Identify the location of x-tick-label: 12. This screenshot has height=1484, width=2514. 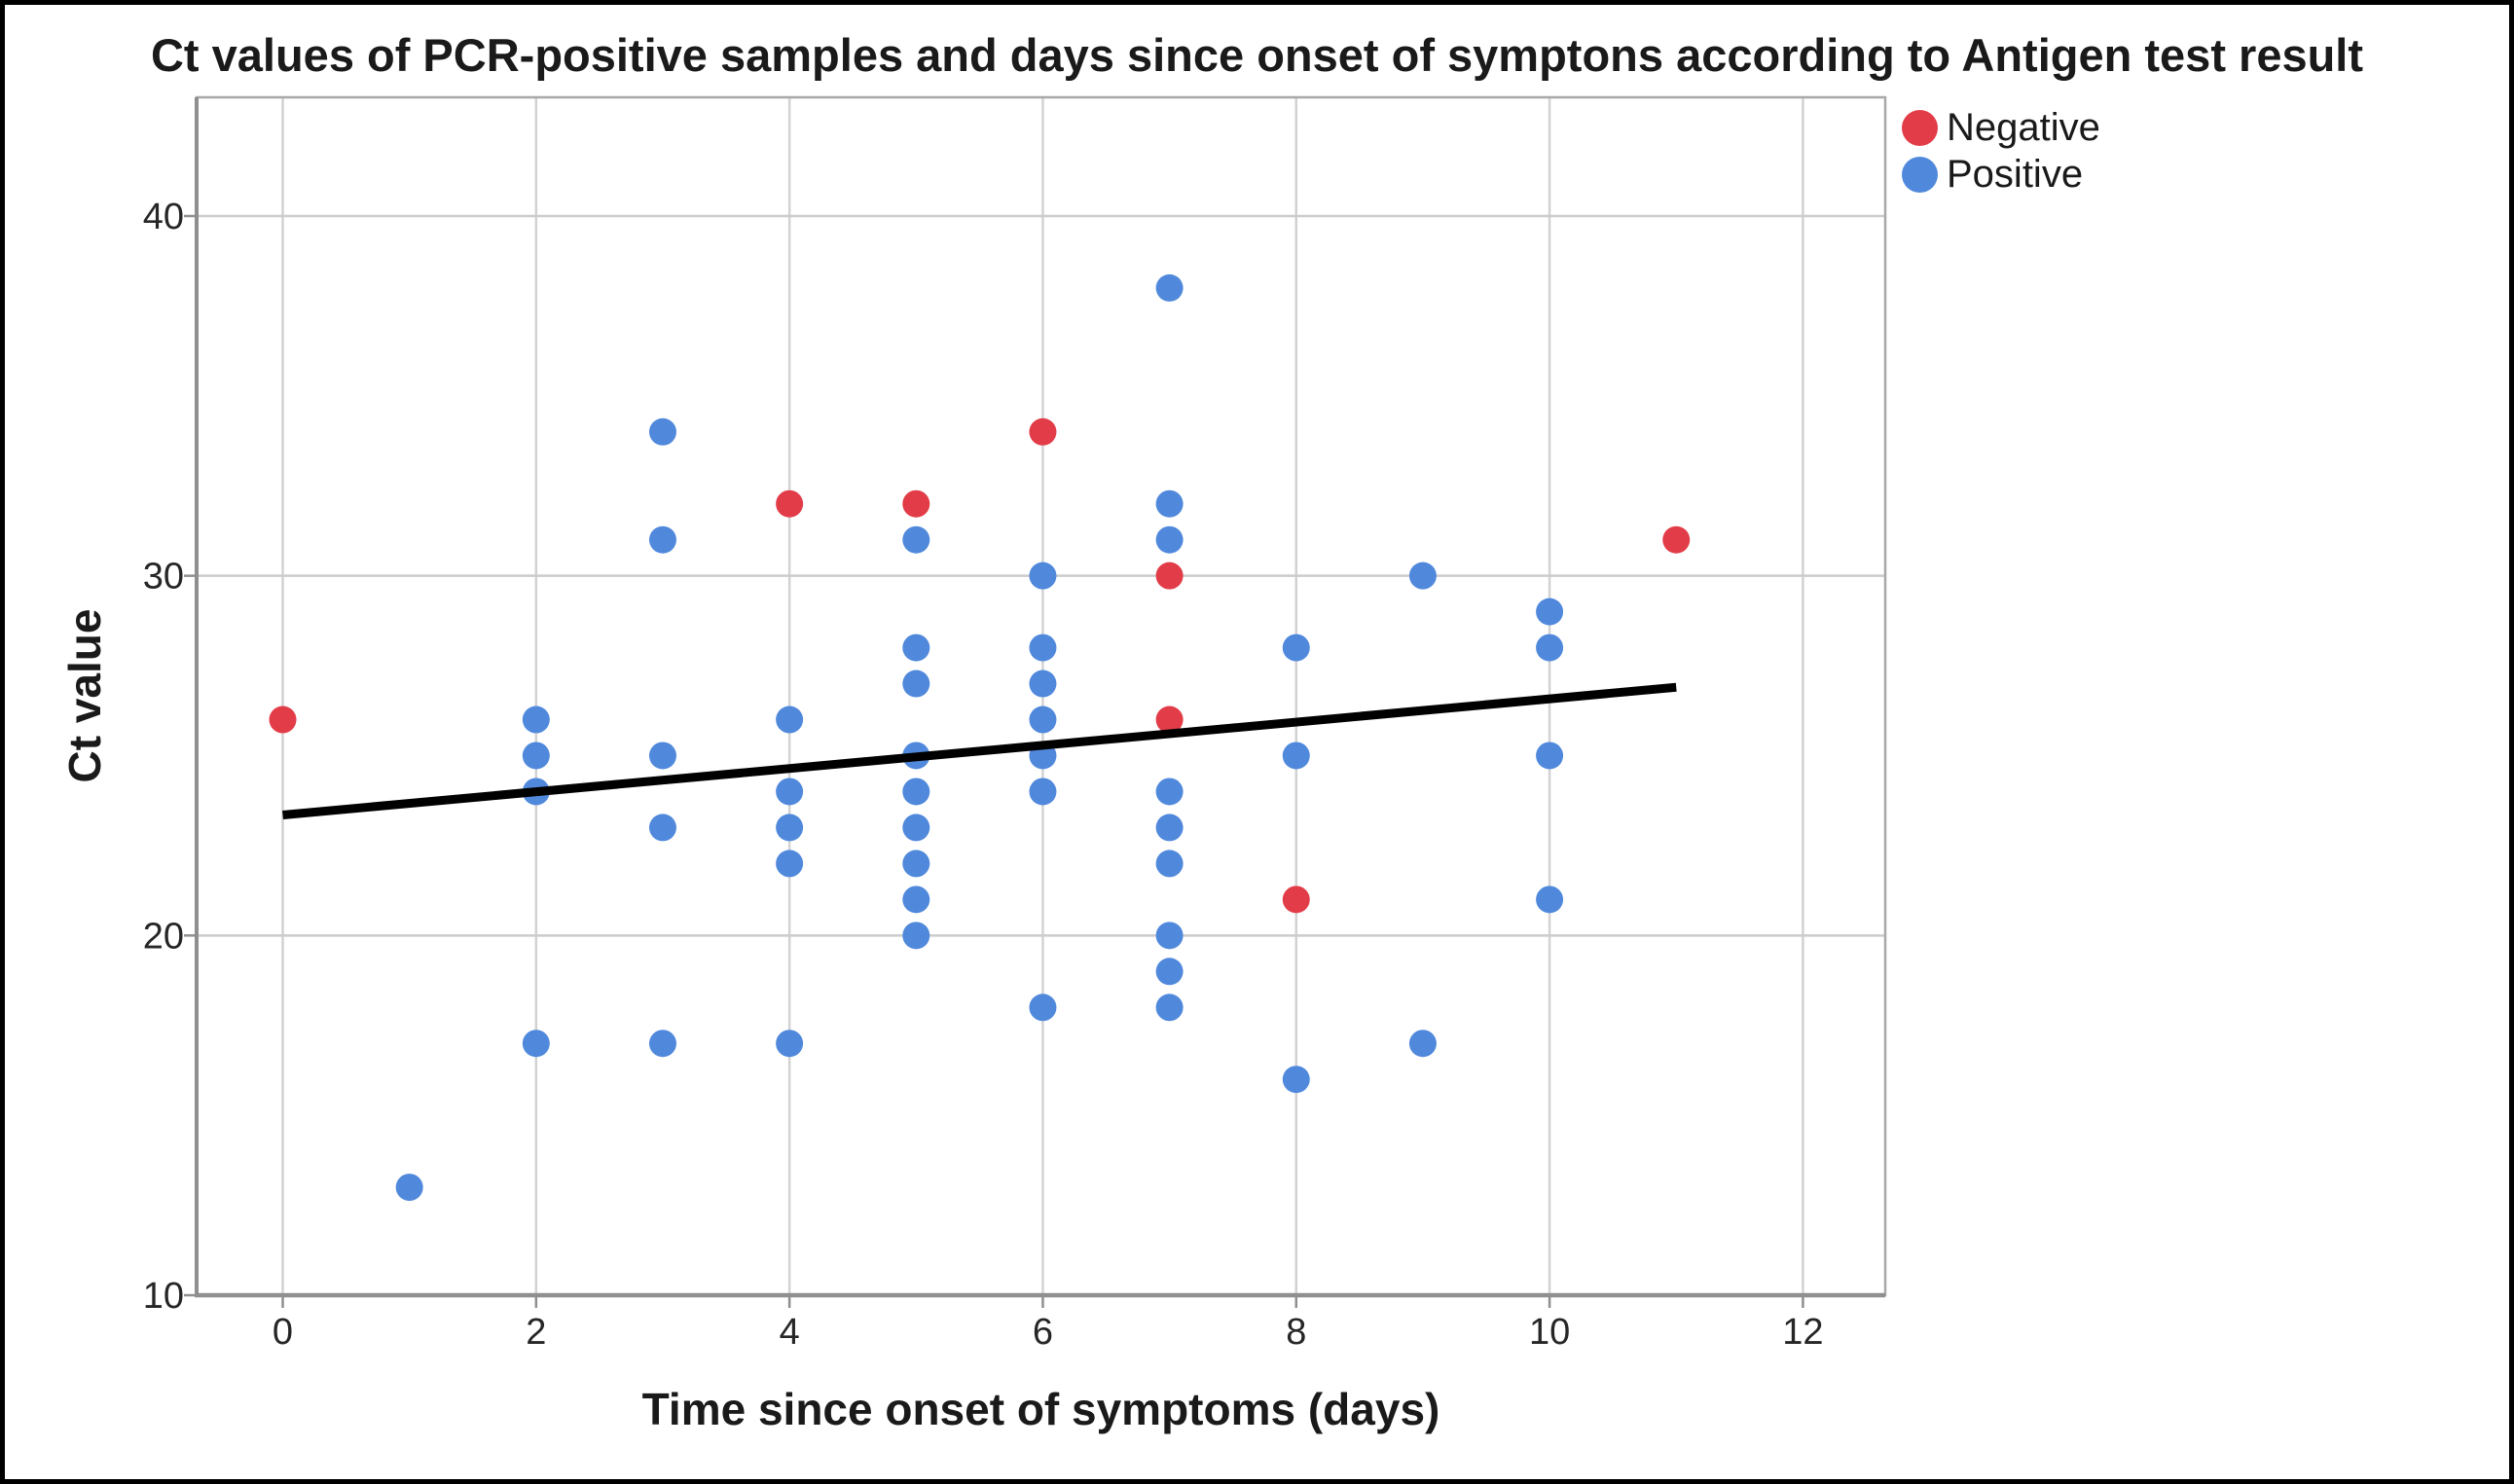
(1802, 1333).